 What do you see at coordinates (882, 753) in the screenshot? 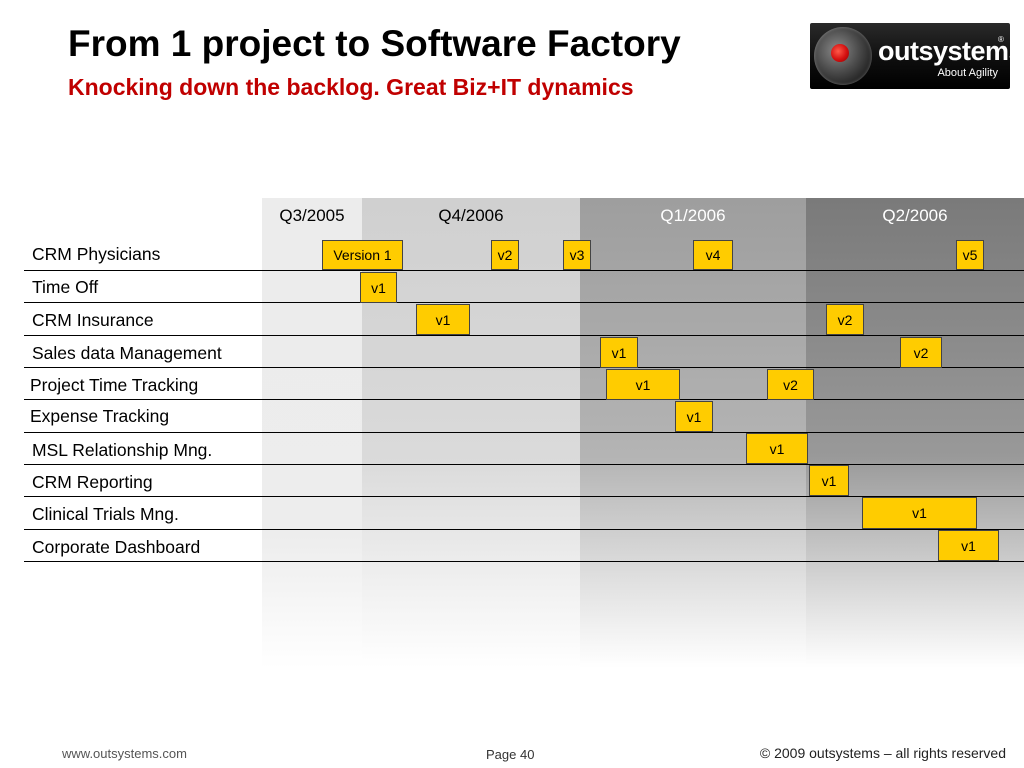
I see `footer-copyright: © 2009 outsystems – all rights reserved` at bounding box center [882, 753].